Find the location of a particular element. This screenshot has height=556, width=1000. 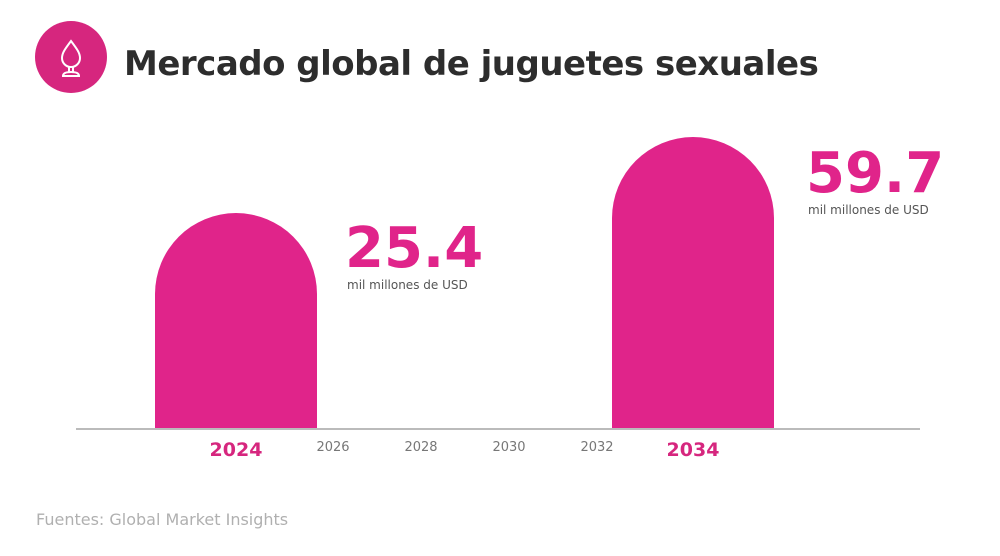

data-unit-2024: mil millones de USD is located at coordinates (407, 285).